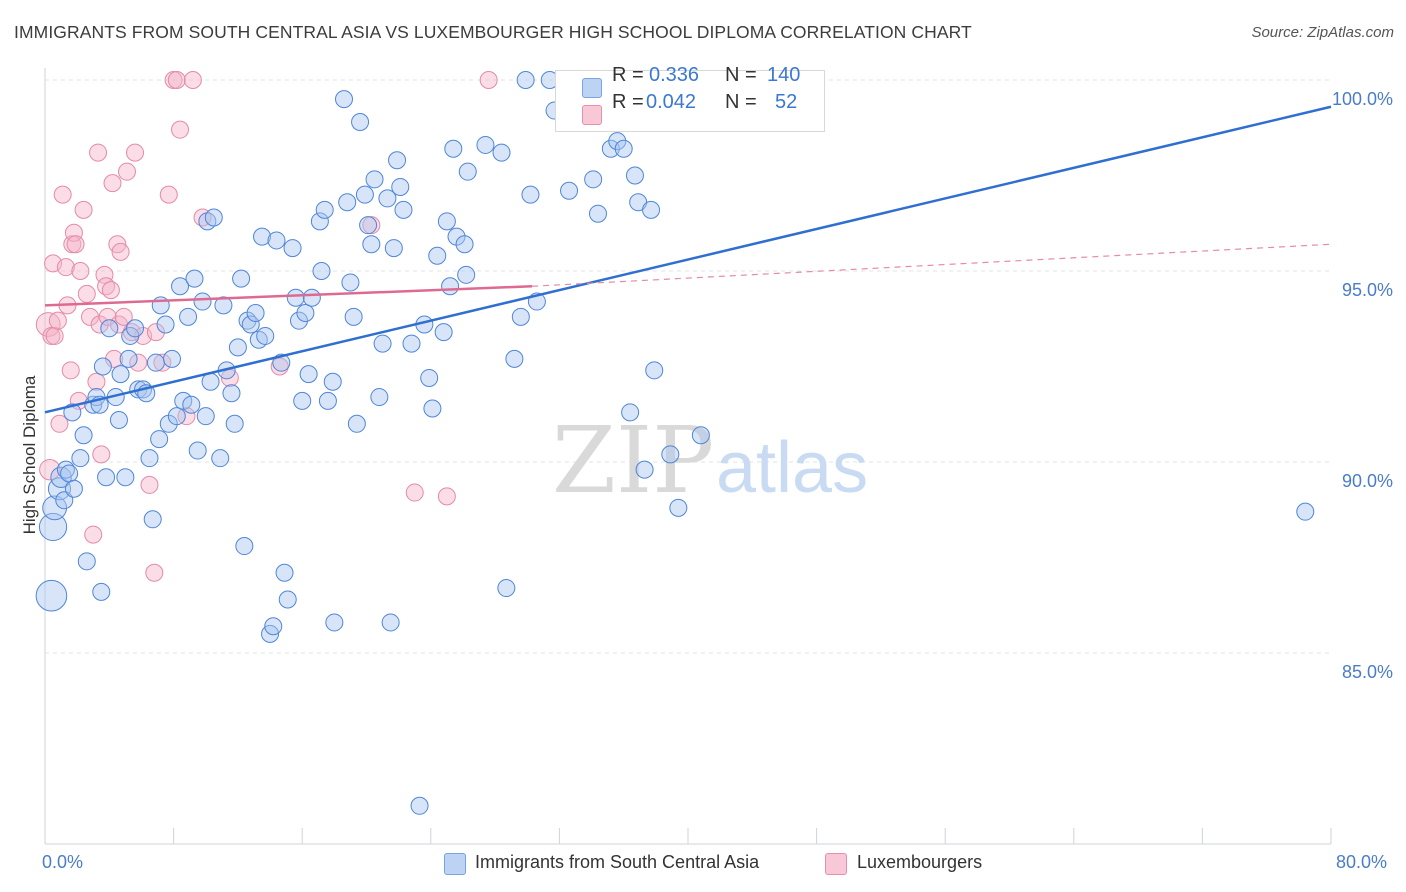 This screenshot has width=1406, height=892. What do you see at coordinates (1367, 481) in the screenshot?
I see `y-tick-label: 90.0%` at bounding box center [1367, 481].